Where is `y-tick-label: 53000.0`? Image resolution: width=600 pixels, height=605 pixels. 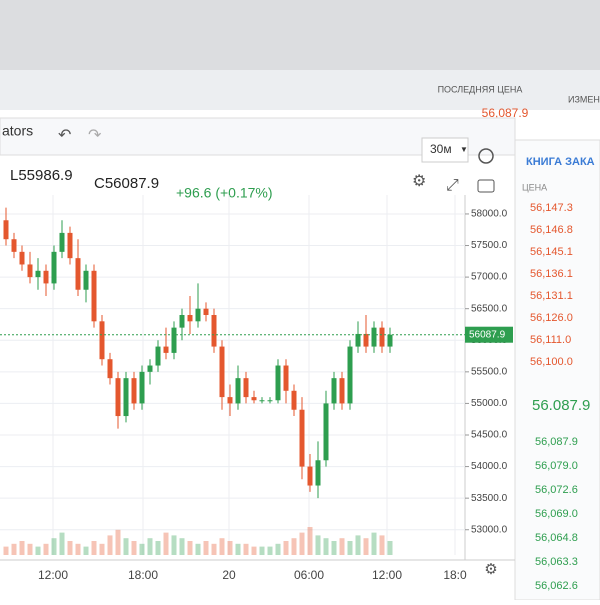
y-tick-label: 53000.0 is located at coordinates (489, 529).